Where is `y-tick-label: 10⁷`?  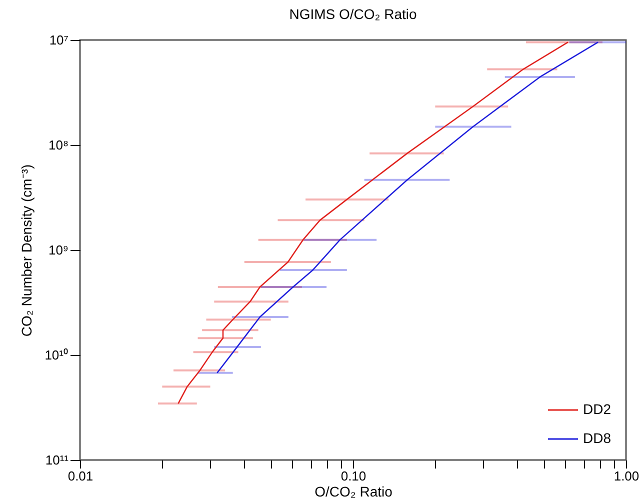
y-tick-label: 10⁷ is located at coordinates (59, 40).